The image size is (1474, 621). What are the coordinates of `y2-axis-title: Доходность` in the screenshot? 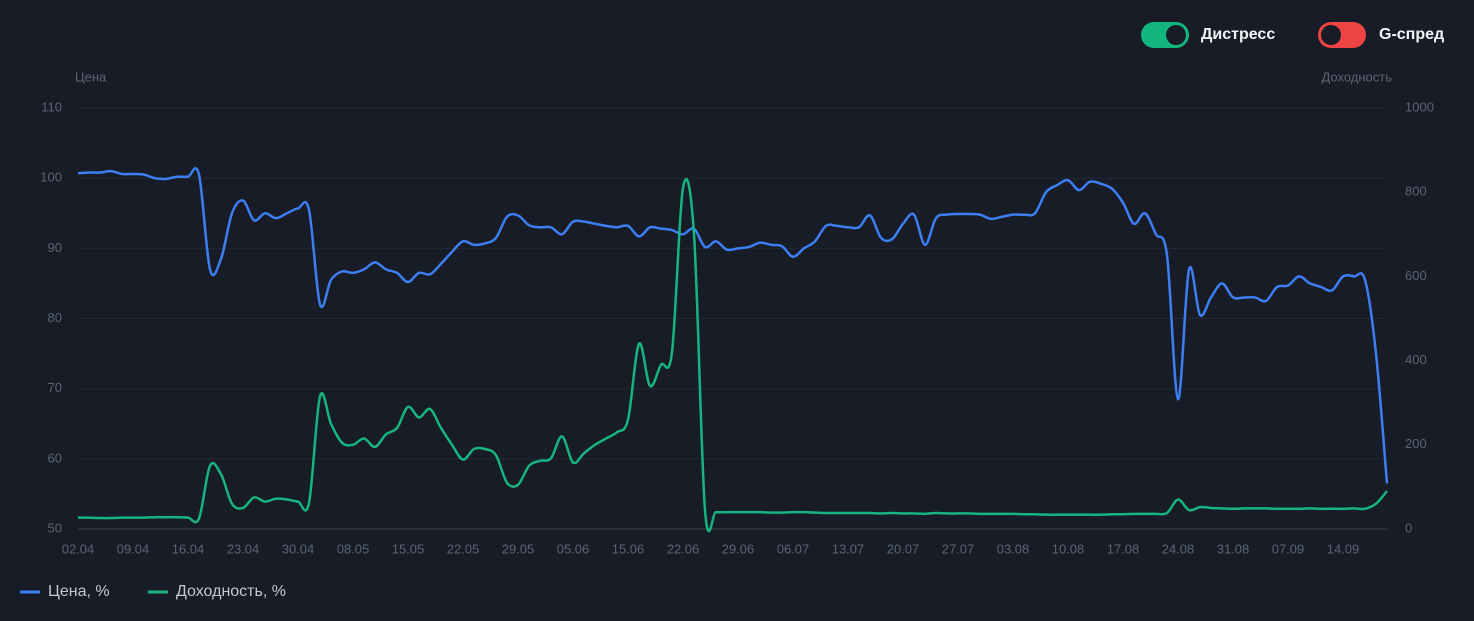 It's located at (1356, 76).